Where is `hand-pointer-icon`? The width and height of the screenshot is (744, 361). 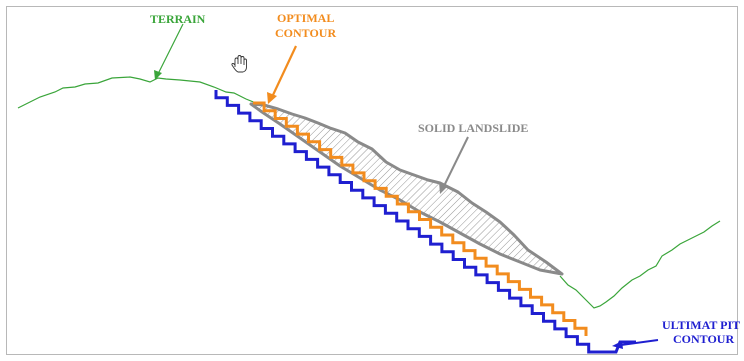 hand-pointer-icon is located at coordinates (239, 64).